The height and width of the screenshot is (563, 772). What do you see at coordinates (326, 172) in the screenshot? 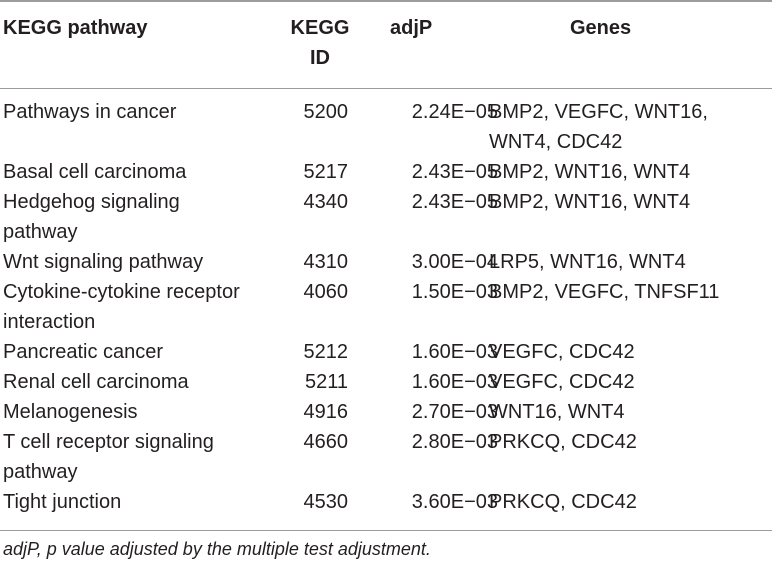
I see `kegg-id-cell: 5217` at bounding box center [326, 172].